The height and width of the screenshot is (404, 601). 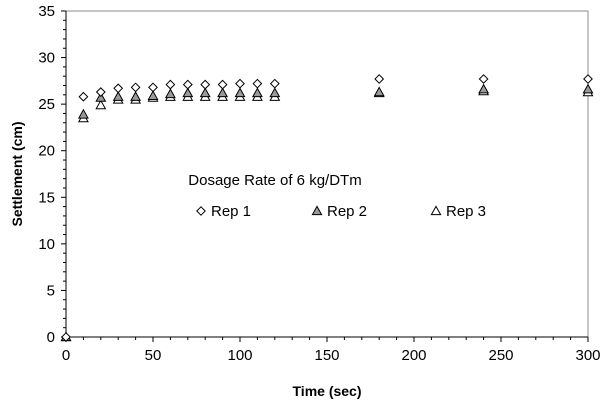 I want to click on legend-label-rep-1: Rep 1, so click(x=231, y=211).